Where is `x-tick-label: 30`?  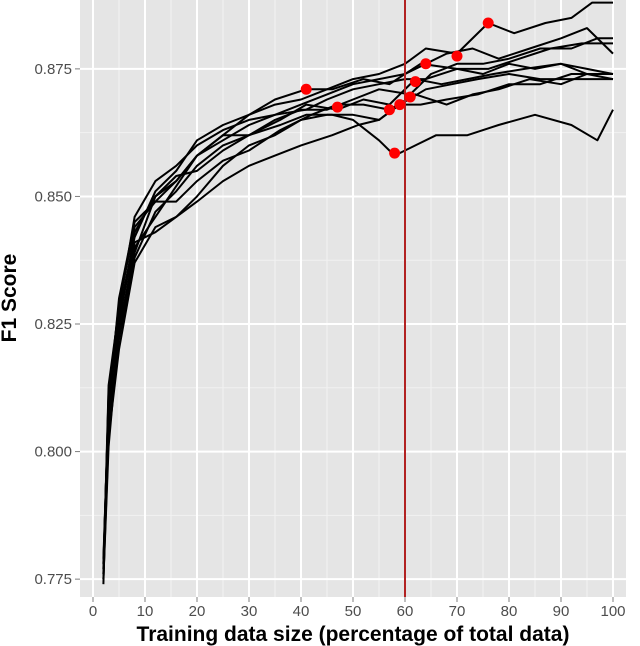
x-tick-label: 30 is located at coordinates (249, 611).